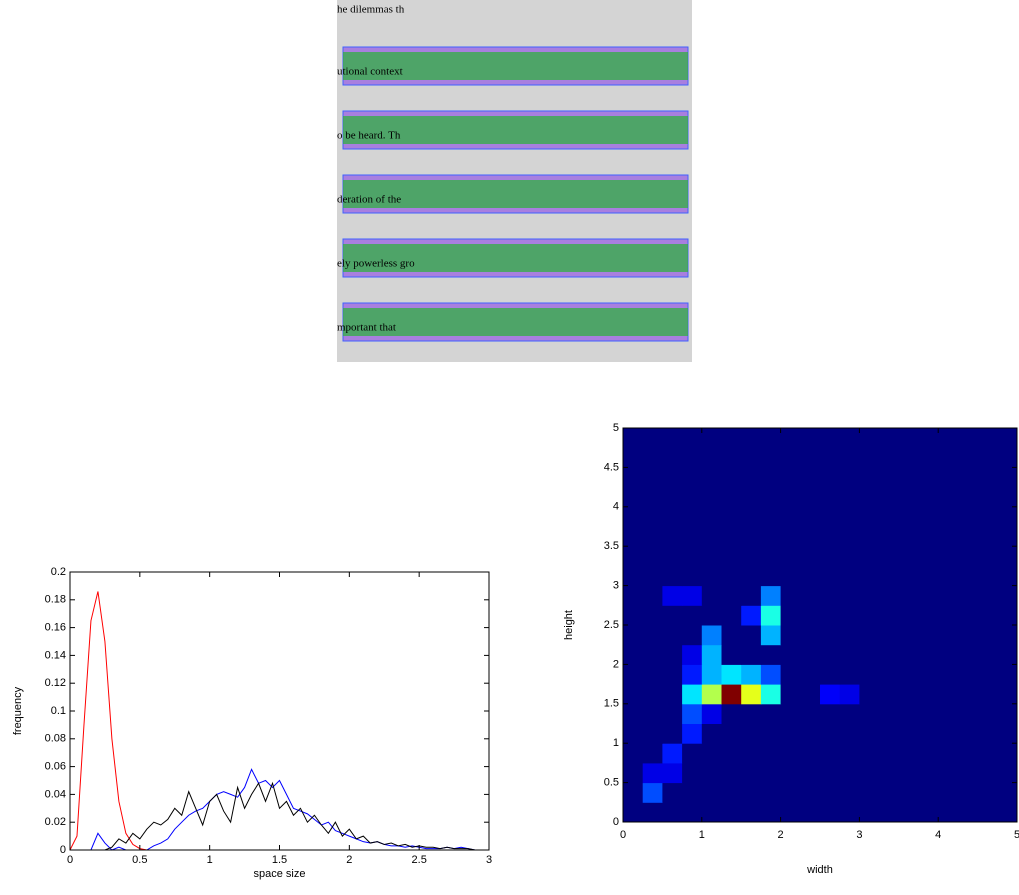 The width and height of the screenshot is (1019, 895). What do you see at coordinates (376, 264) in the screenshot?
I see `image-text-line: ely powerless gro` at bounding box center [376, 264].